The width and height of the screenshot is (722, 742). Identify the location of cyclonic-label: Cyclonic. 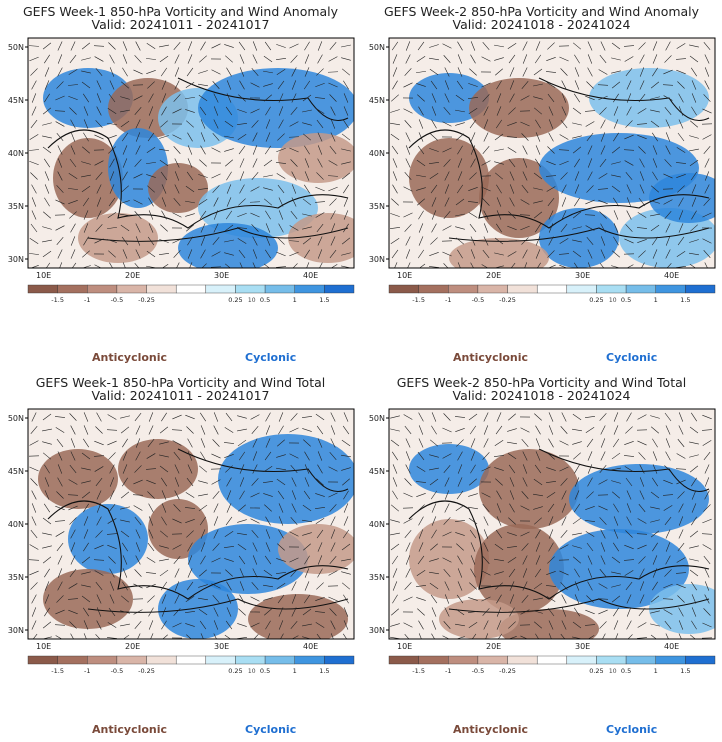
(632, 729).